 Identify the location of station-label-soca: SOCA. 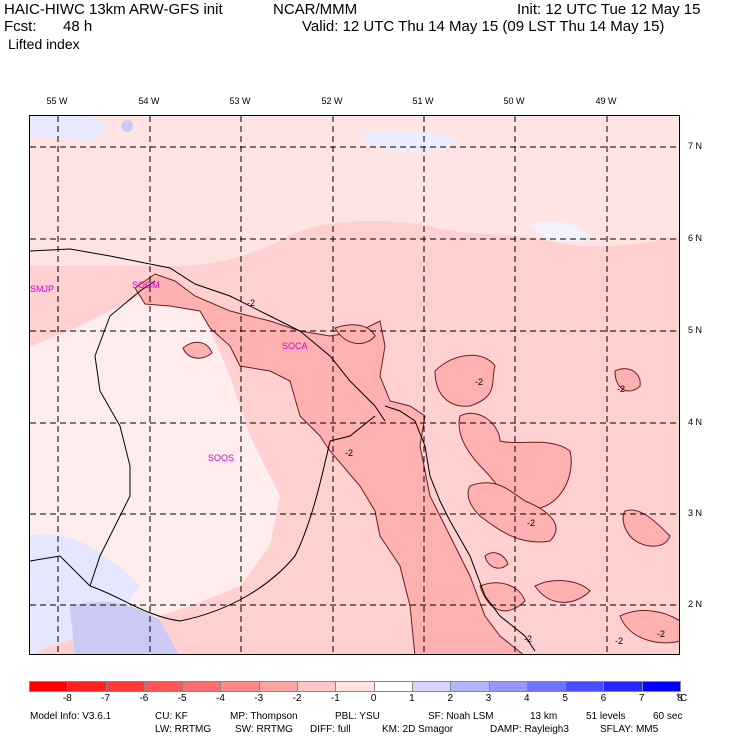
(295, 346).